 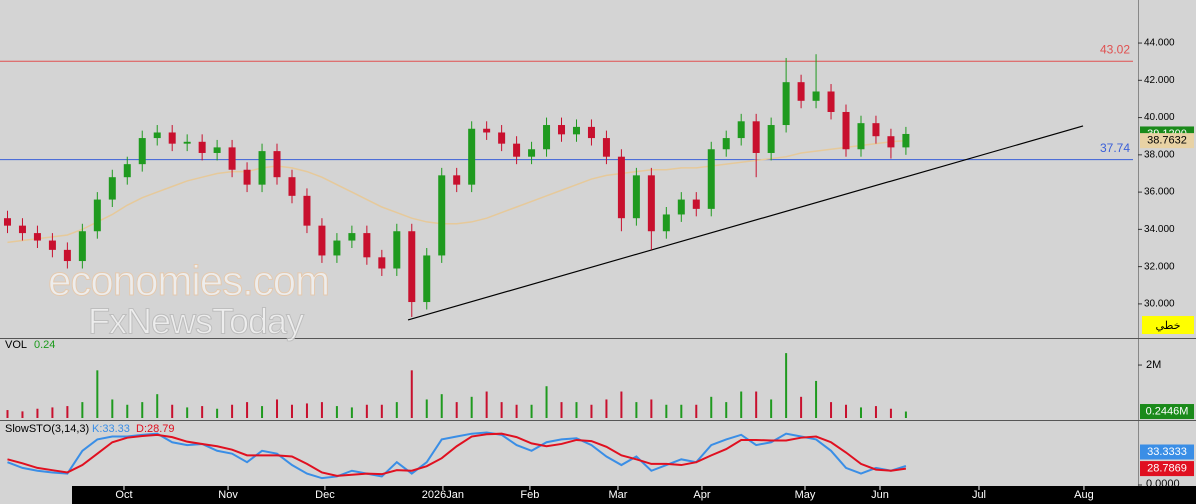 I want to click on stochastic-tag: 33.3333, so click(x=1167, y=452).